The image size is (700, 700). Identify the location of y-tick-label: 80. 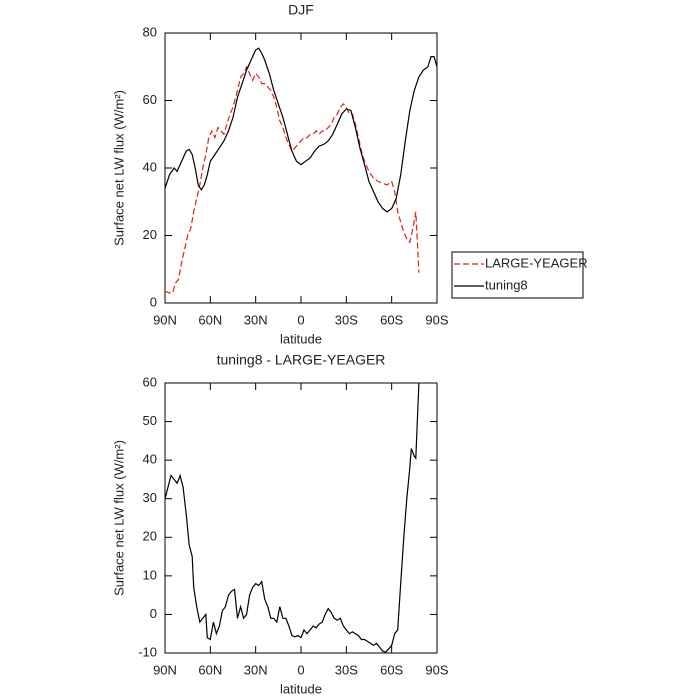
(150, 31).